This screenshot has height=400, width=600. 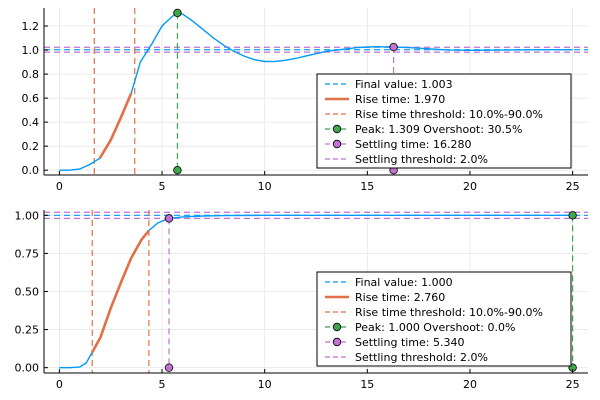 What do you see at coordinates (438, 129) in the screenshot?
I see `legend-label: Peak: 1.309 Overshoot: 30.5%` at bounding box center [438, 129].